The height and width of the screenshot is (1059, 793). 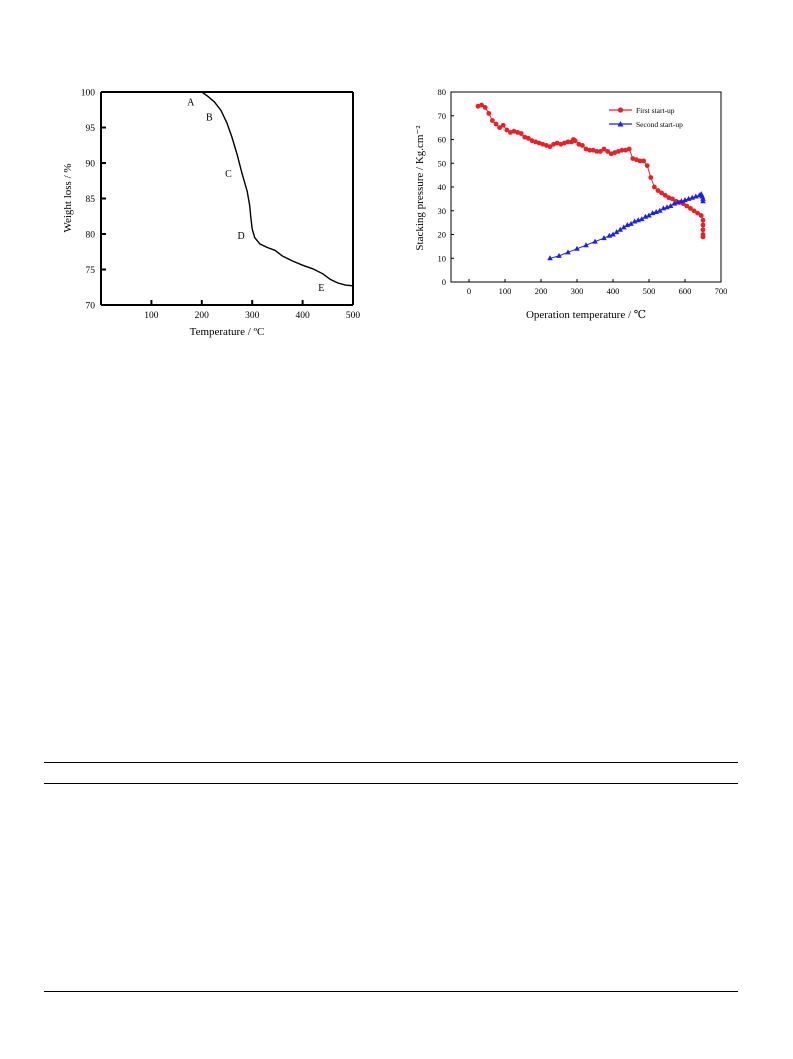 What do you see at coordinates (577, 291) in the screenshot?
I see `right-xtick-label: 300` at bounding box center [577, 291].